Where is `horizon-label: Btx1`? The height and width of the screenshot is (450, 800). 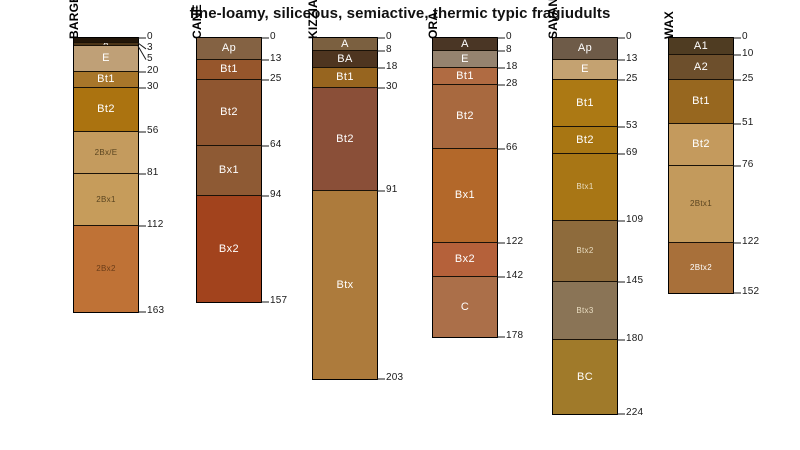
horizon-label: Btx1 is located at coordinates (585, 186).